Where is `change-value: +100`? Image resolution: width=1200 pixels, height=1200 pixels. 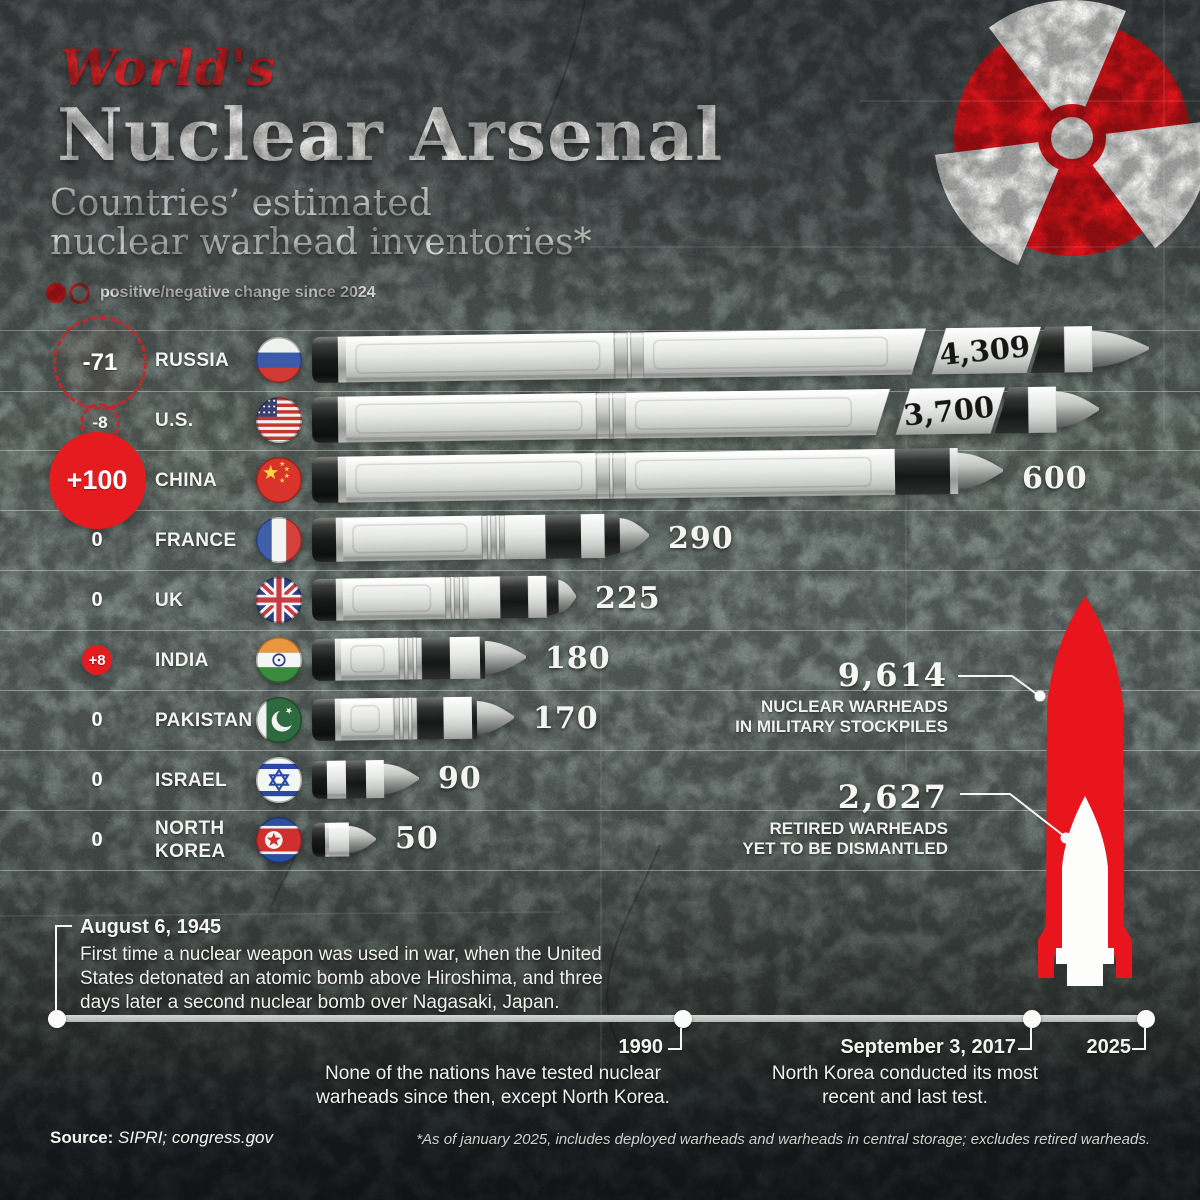
change-value: +100 is located at coordinates (97, 479).